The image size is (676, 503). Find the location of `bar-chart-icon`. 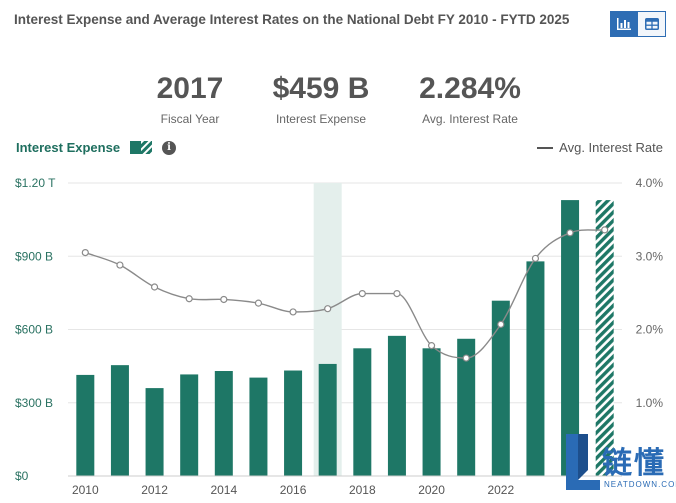

bar-chart-icon is located at coordinates (624, 24).